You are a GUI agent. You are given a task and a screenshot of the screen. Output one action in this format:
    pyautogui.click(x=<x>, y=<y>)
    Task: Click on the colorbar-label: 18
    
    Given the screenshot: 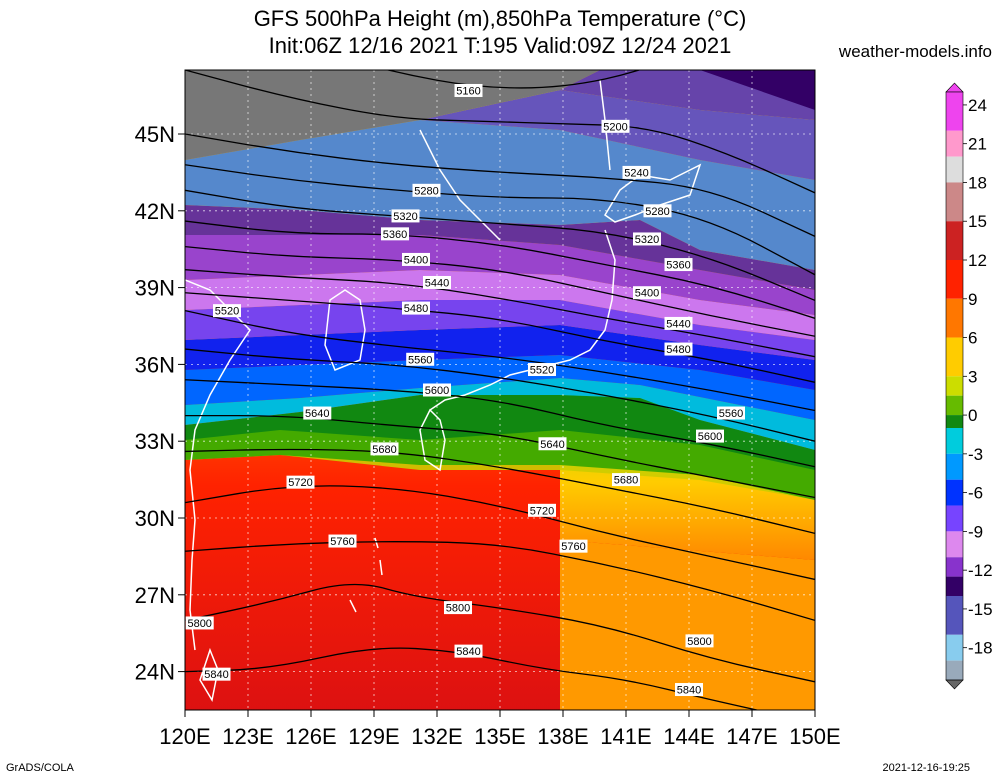 What is the action you would take?
    pyautogui.click(x=977, y=182)
    